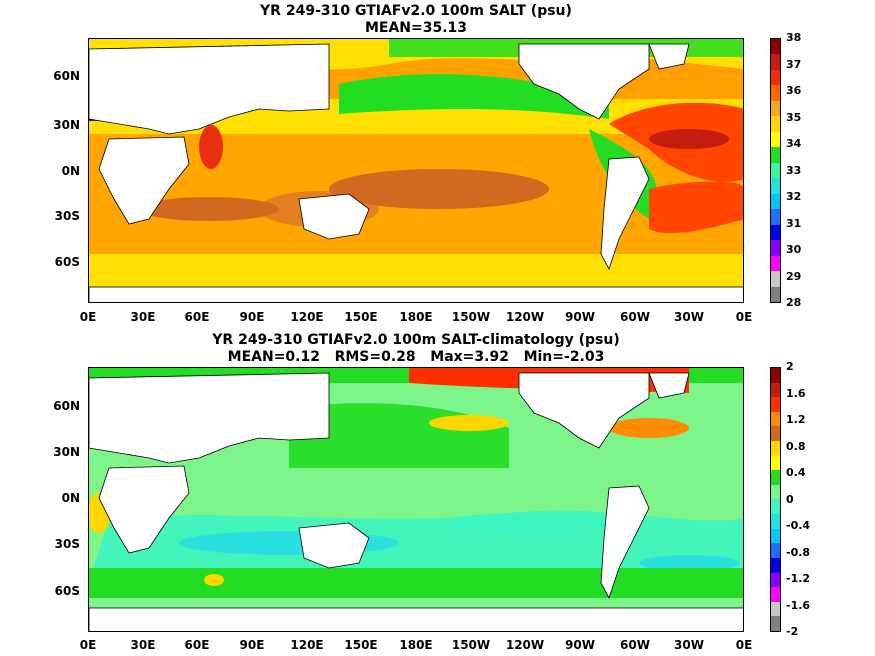 The width and height of the screenshot is (875, 656). I want to click on panel1-lon-label: 60E, so click(197, 317).